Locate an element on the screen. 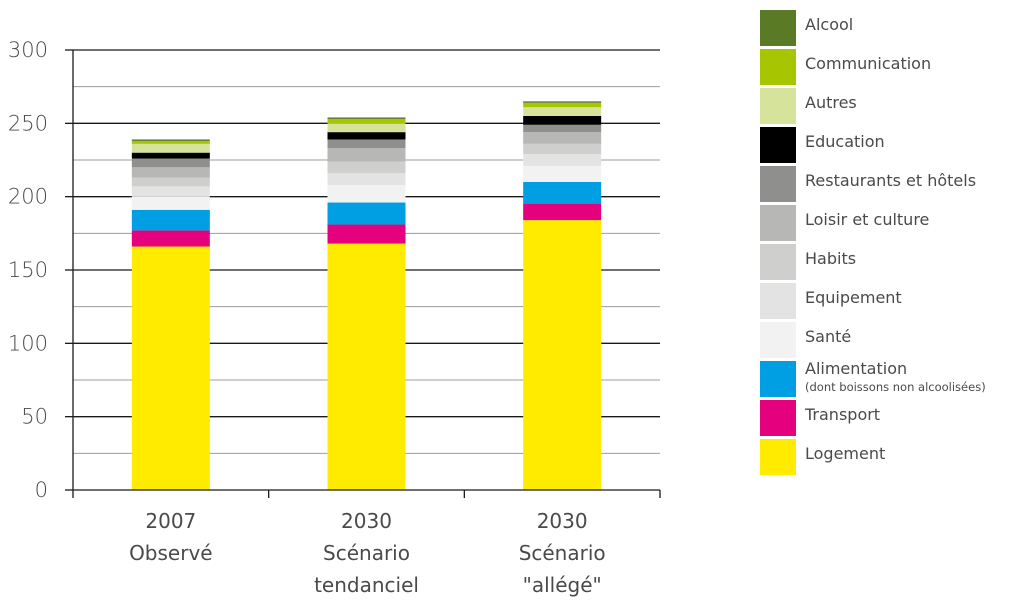 Image resolution: width=1035 pixels, height=610 pixels. legend-label: Santé is located at coordinates (828, 336).